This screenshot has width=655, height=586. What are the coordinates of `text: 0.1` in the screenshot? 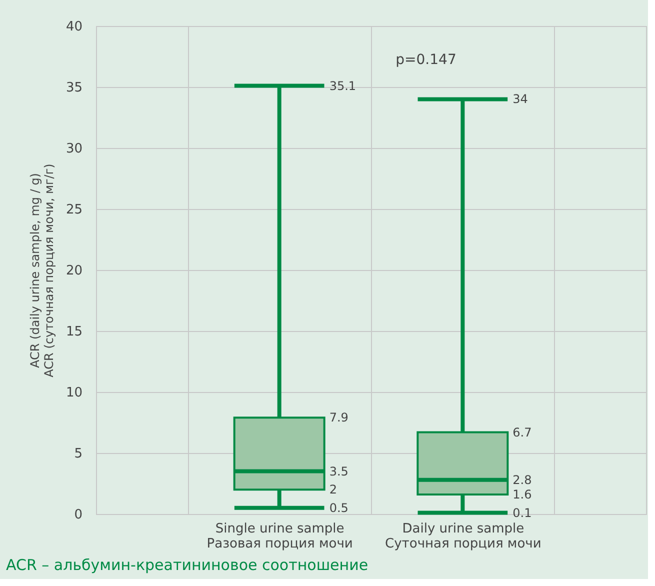 It's located at (522, 513).